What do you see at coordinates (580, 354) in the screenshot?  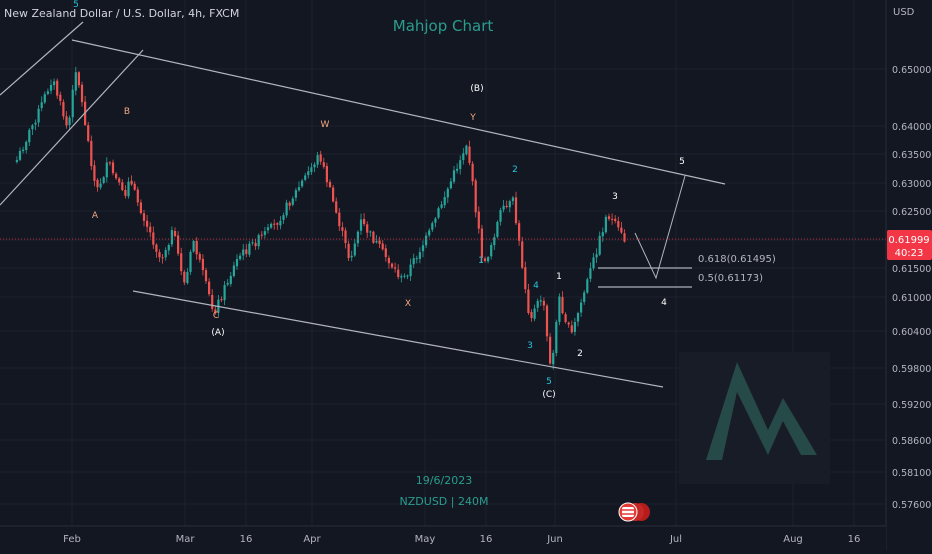 I see `wave-n2: 2` at bounding box center [580, 354].